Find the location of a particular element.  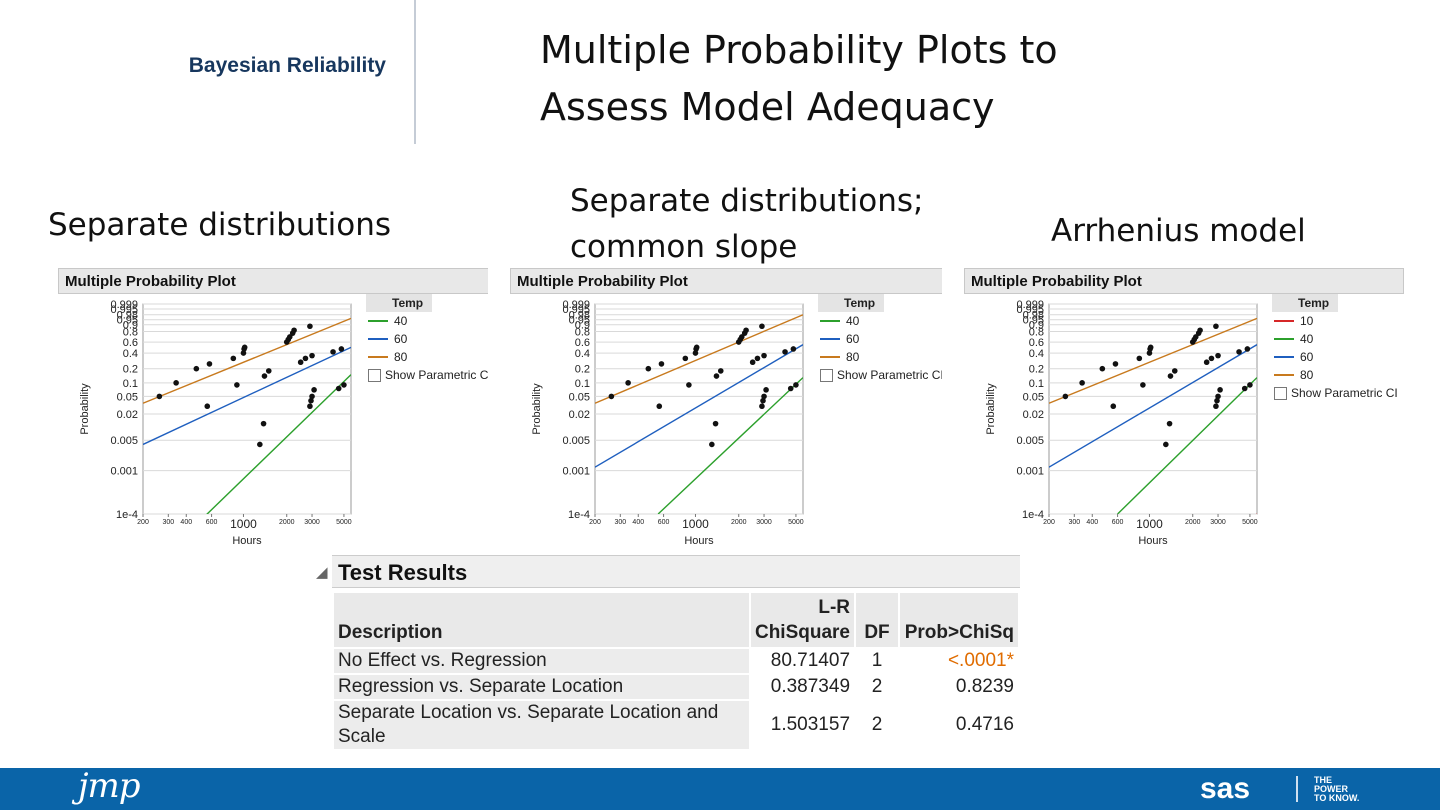

legend-title: Temp is located at coordinates (399, 303).